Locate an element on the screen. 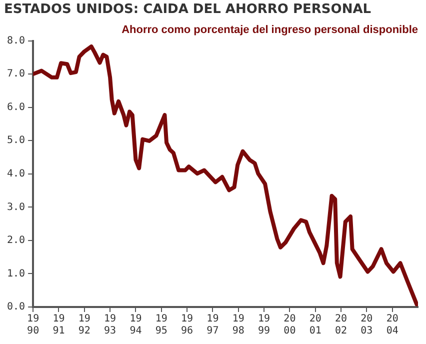 Image resolution: width=426 pixels, height=344 pixels. x-tick-label: 20 03 is located at coordinates (366, 325).